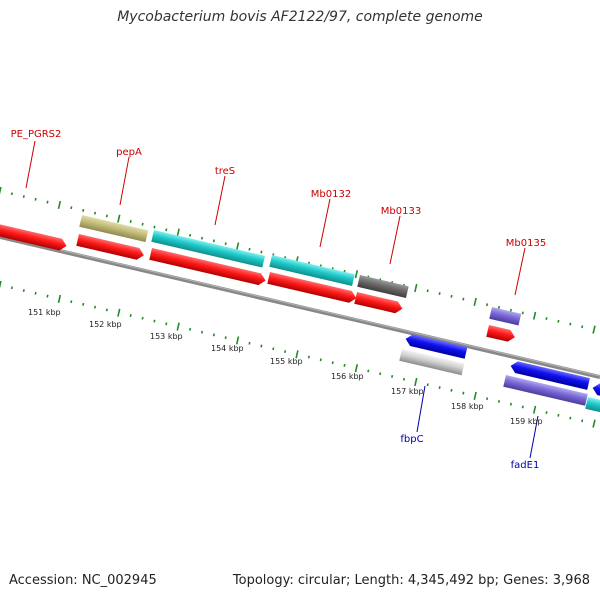 The height and width of the screenshot is (600, 600). I want to click on kbp-label-157: 157 kbp, so click(407, 391).